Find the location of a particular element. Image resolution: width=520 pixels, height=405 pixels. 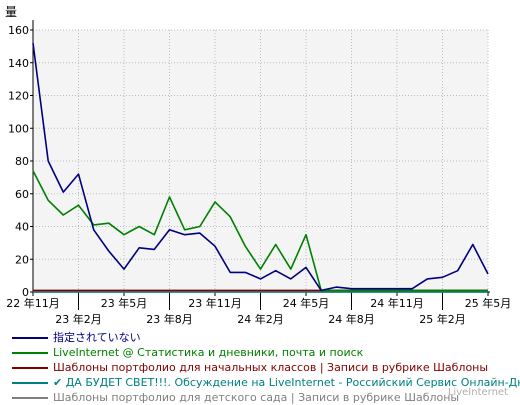

x-tick-label: 24 年11月 is located at coordinates (397, 303).